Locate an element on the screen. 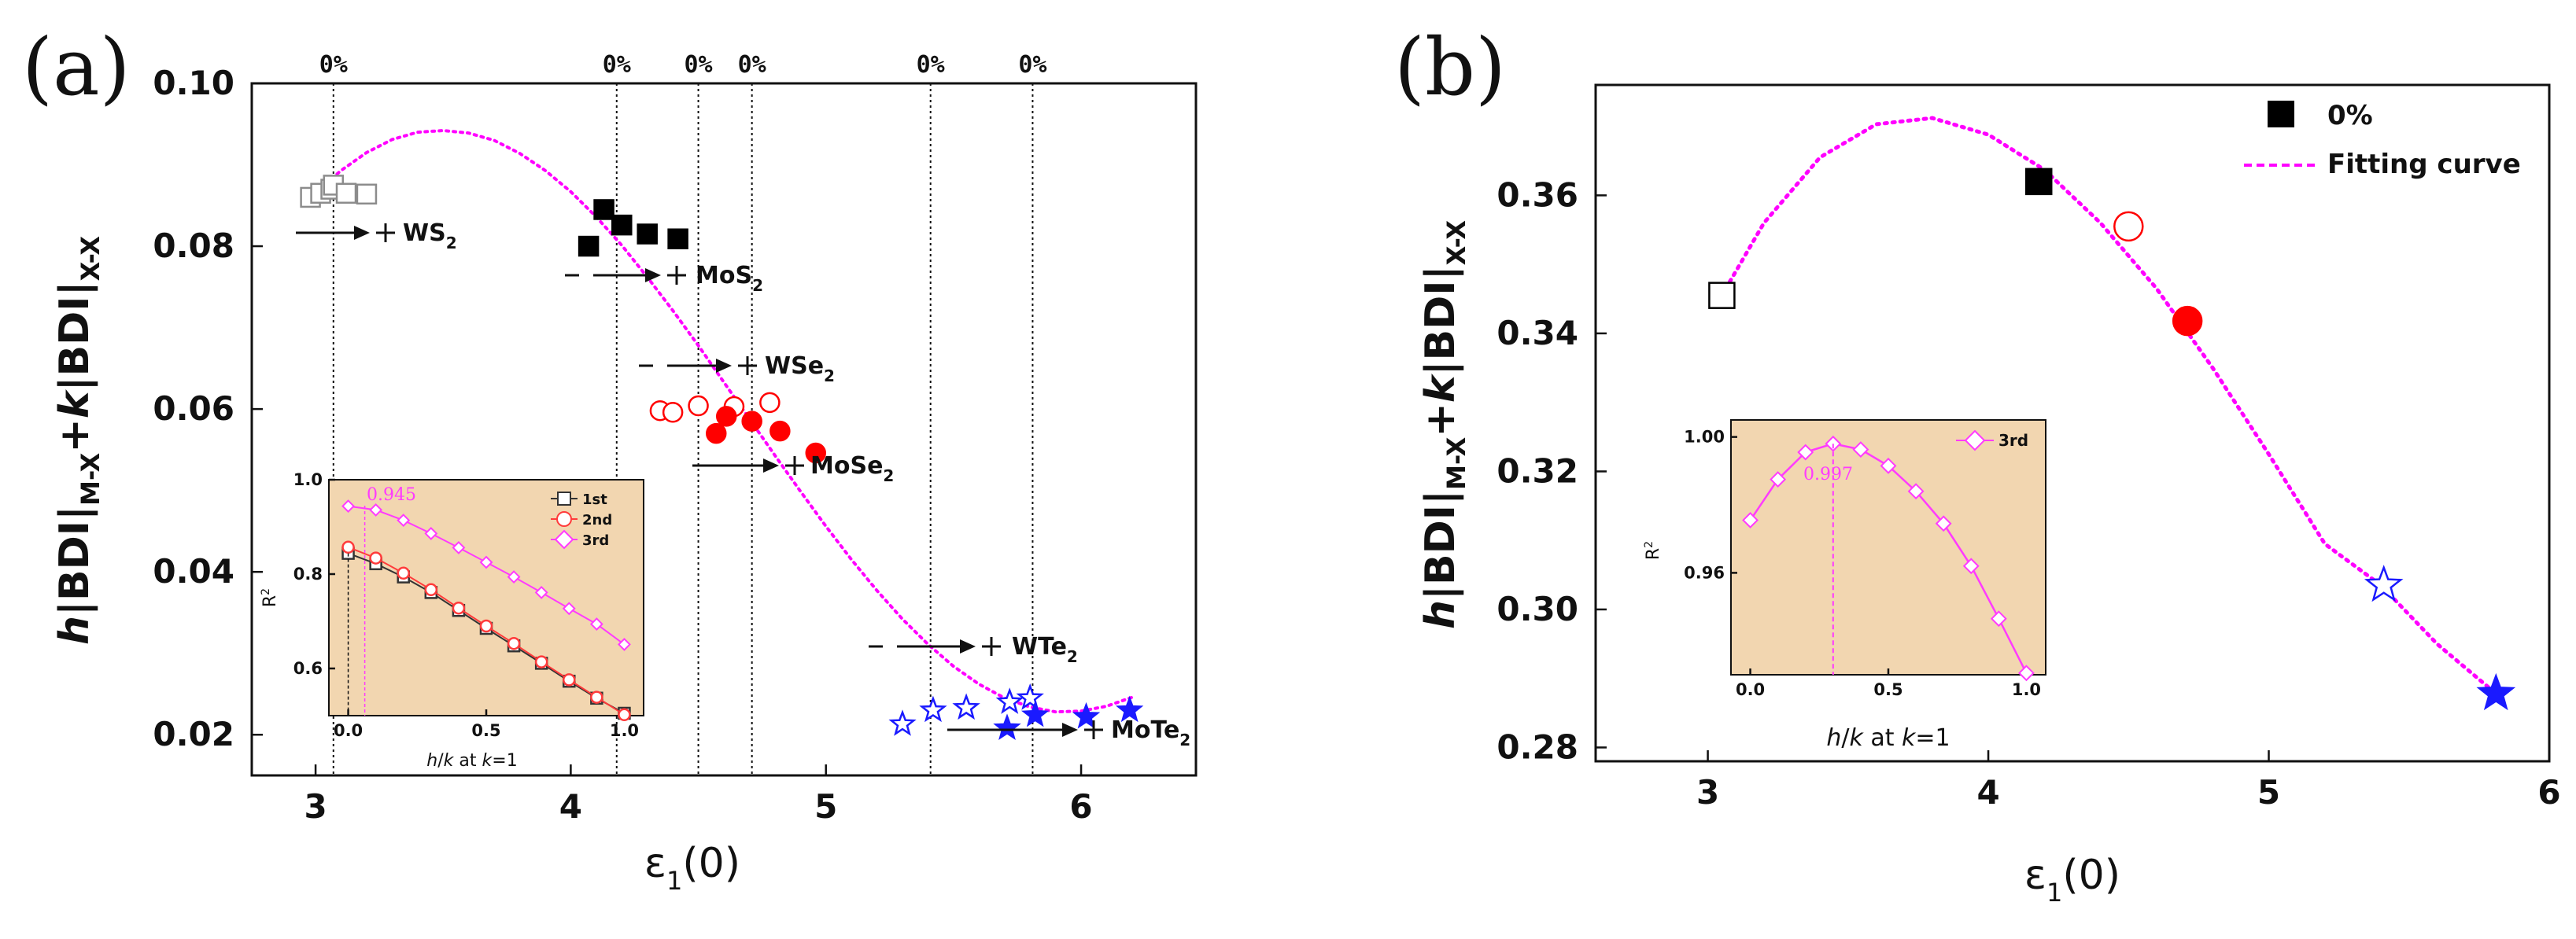 Image resolution: width=2576 pixels, height=939 pixels. legend-label-0pct: 0% is located at coordinates (2350, 116).